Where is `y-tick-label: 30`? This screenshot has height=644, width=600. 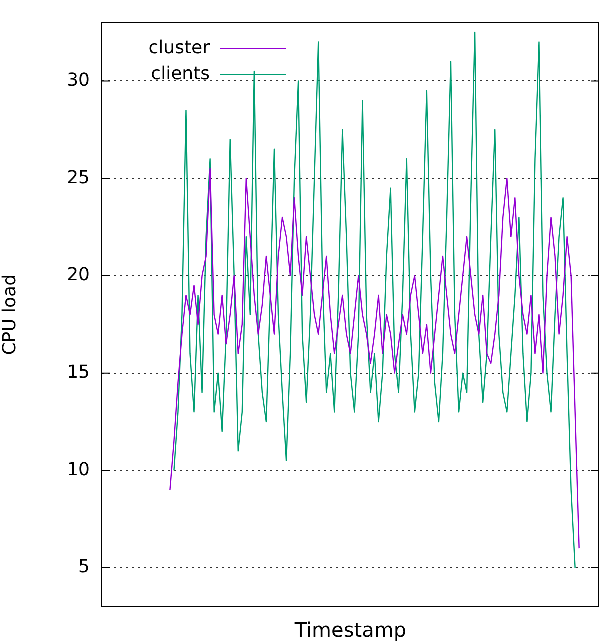
y-tick-label: 30 is located at coordinates (78, 80).